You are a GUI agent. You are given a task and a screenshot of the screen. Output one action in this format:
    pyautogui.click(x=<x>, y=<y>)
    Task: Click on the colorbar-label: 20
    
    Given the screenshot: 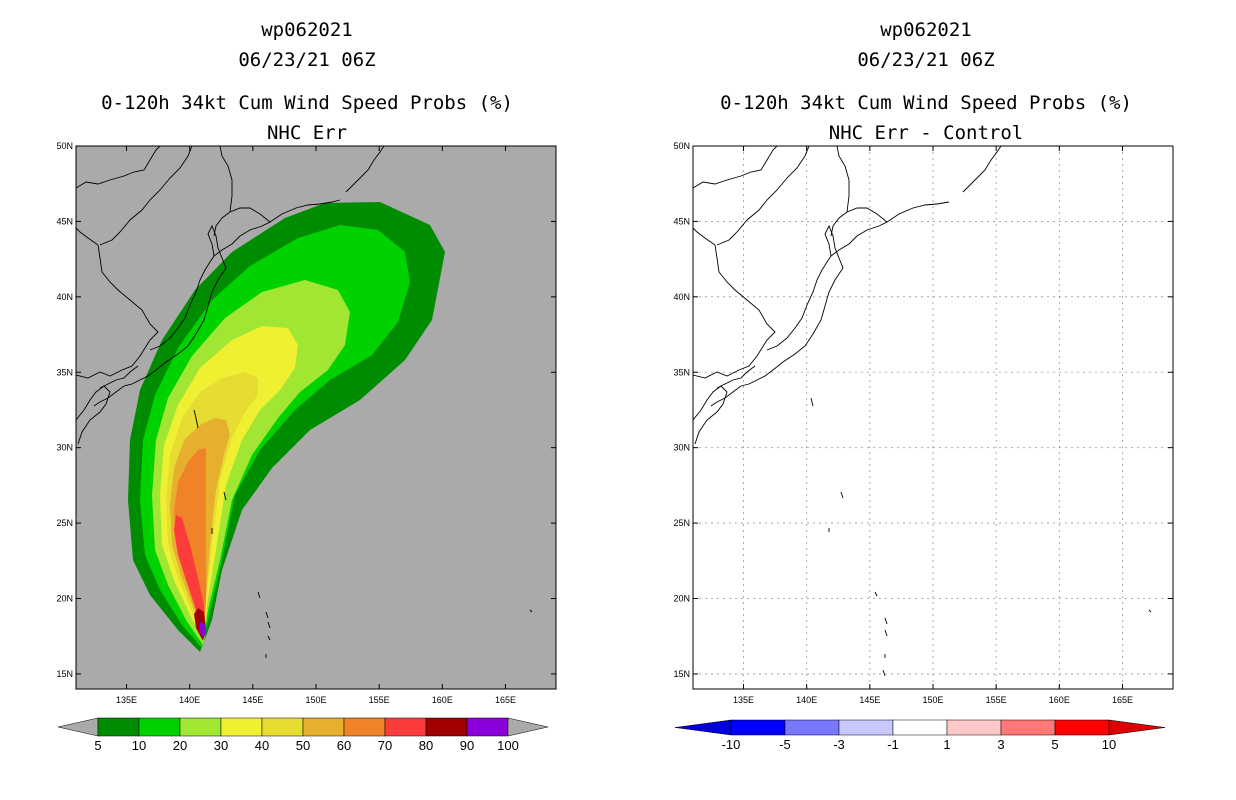 What is the action you would take?
    pyautogui.click(x=180, y=745)
    